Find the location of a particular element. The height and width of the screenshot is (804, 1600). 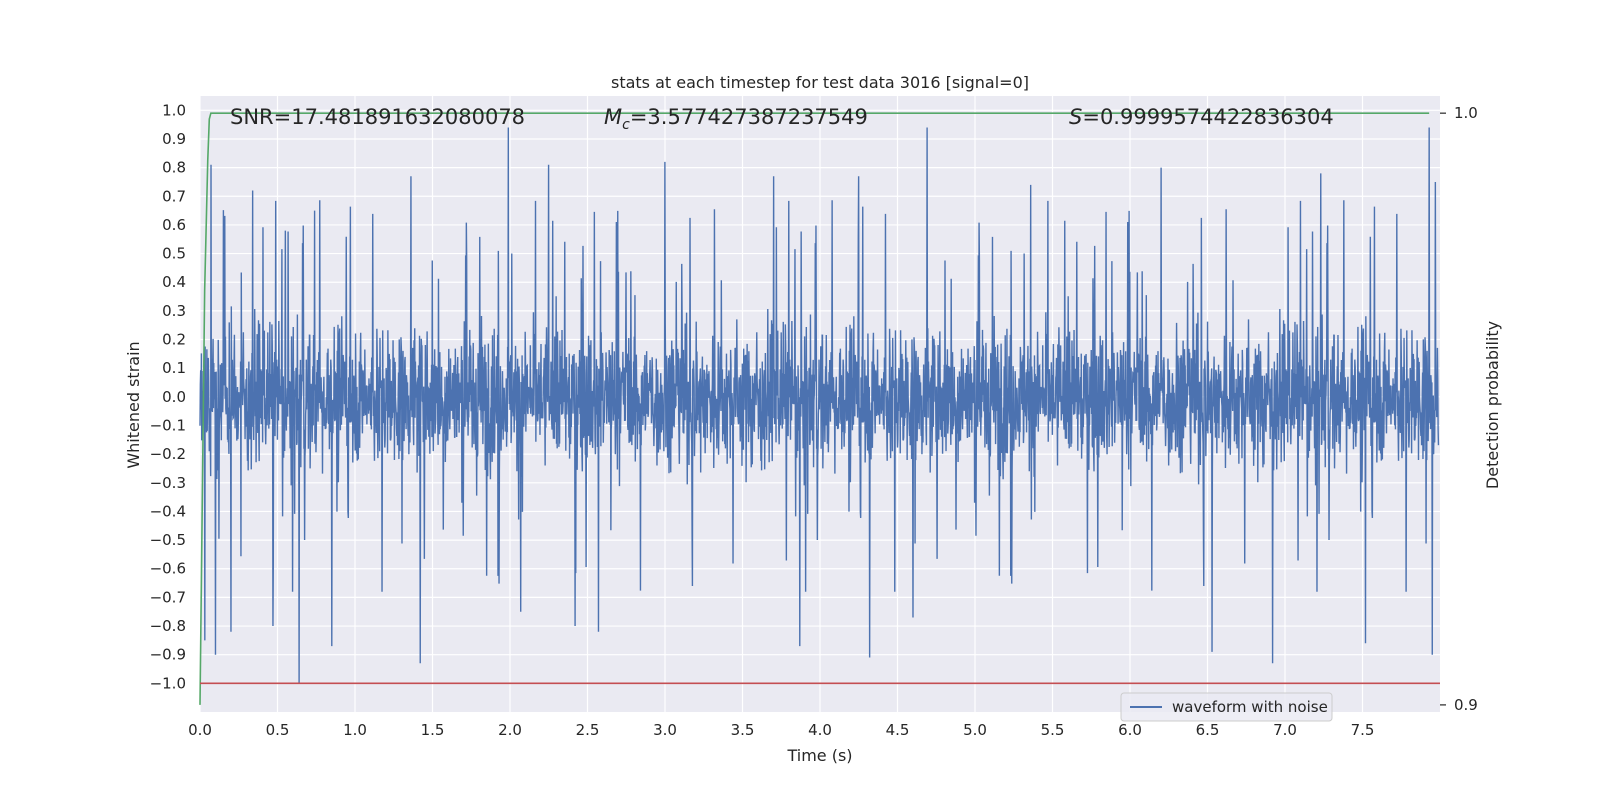

detection-score-symbol: S is located at coordinates (1075, 117).